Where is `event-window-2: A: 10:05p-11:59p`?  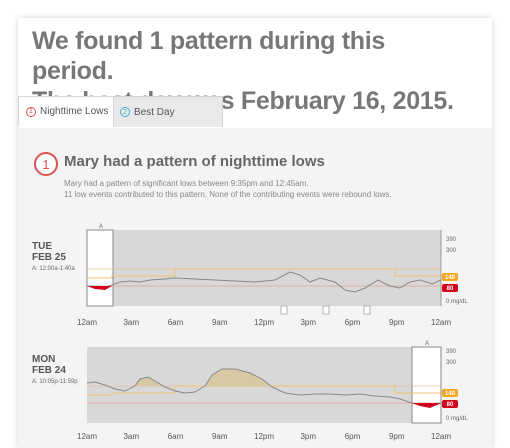
event-window-2: A: 10:05p-11:59p is located at coordinates (55, 382).